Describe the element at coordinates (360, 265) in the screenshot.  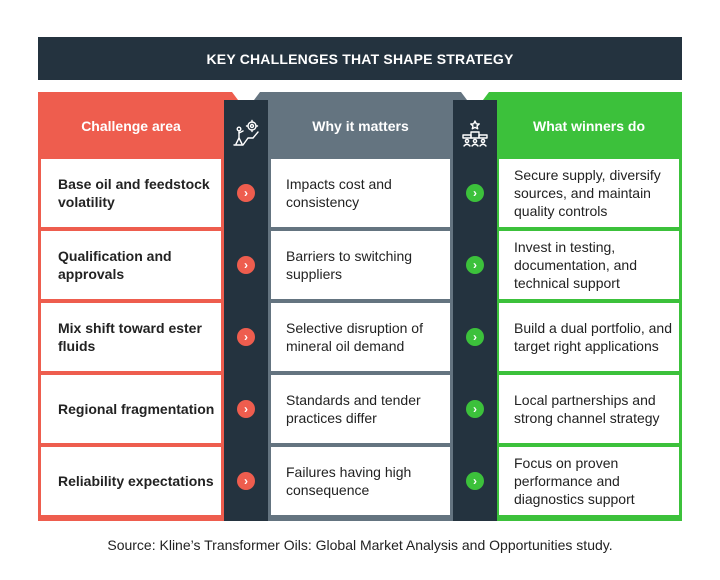
I see `why-cell: Barriers to switching suppliers` at that location.